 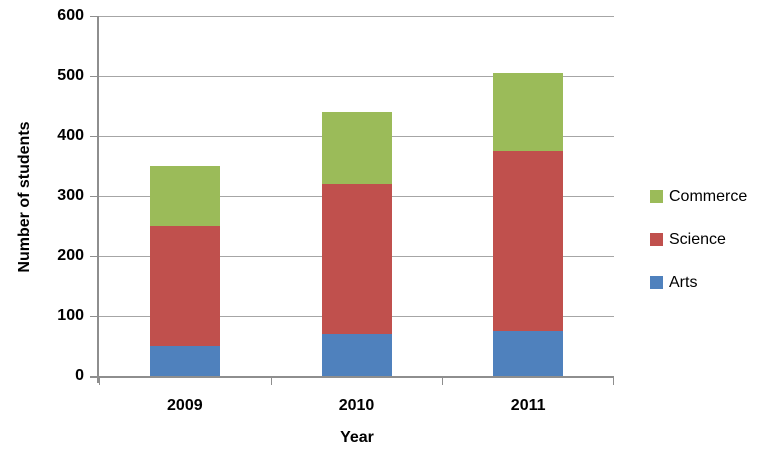 I want to click on legend: Commerce Science Arts, so click(x=698, y=239).